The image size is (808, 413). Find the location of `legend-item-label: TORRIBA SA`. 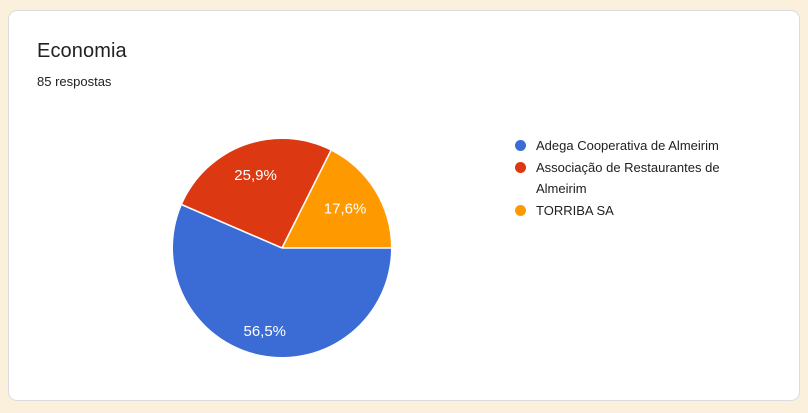

legend-item-label: TORRIBA SA is located at coordinates (575, 210).